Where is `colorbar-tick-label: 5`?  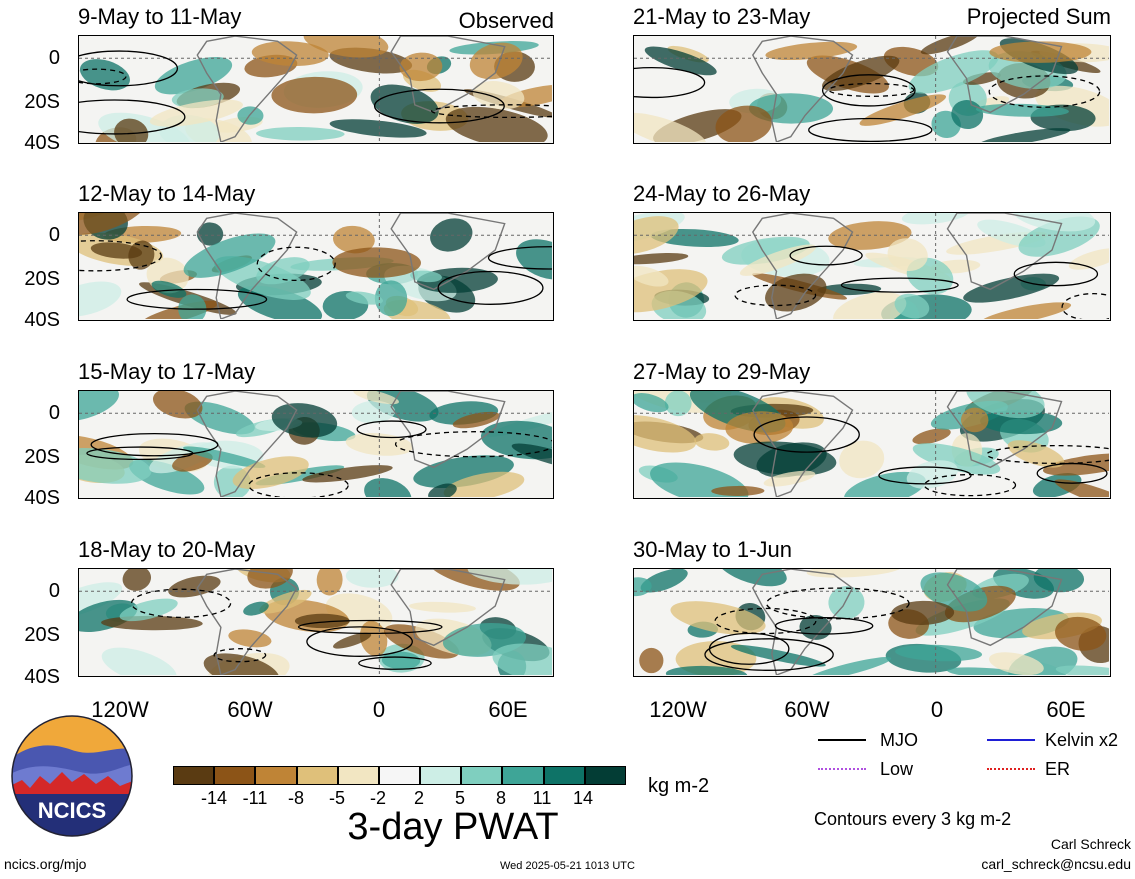 colorbar-tick-label: 5 is located at coordinates (459, 798).